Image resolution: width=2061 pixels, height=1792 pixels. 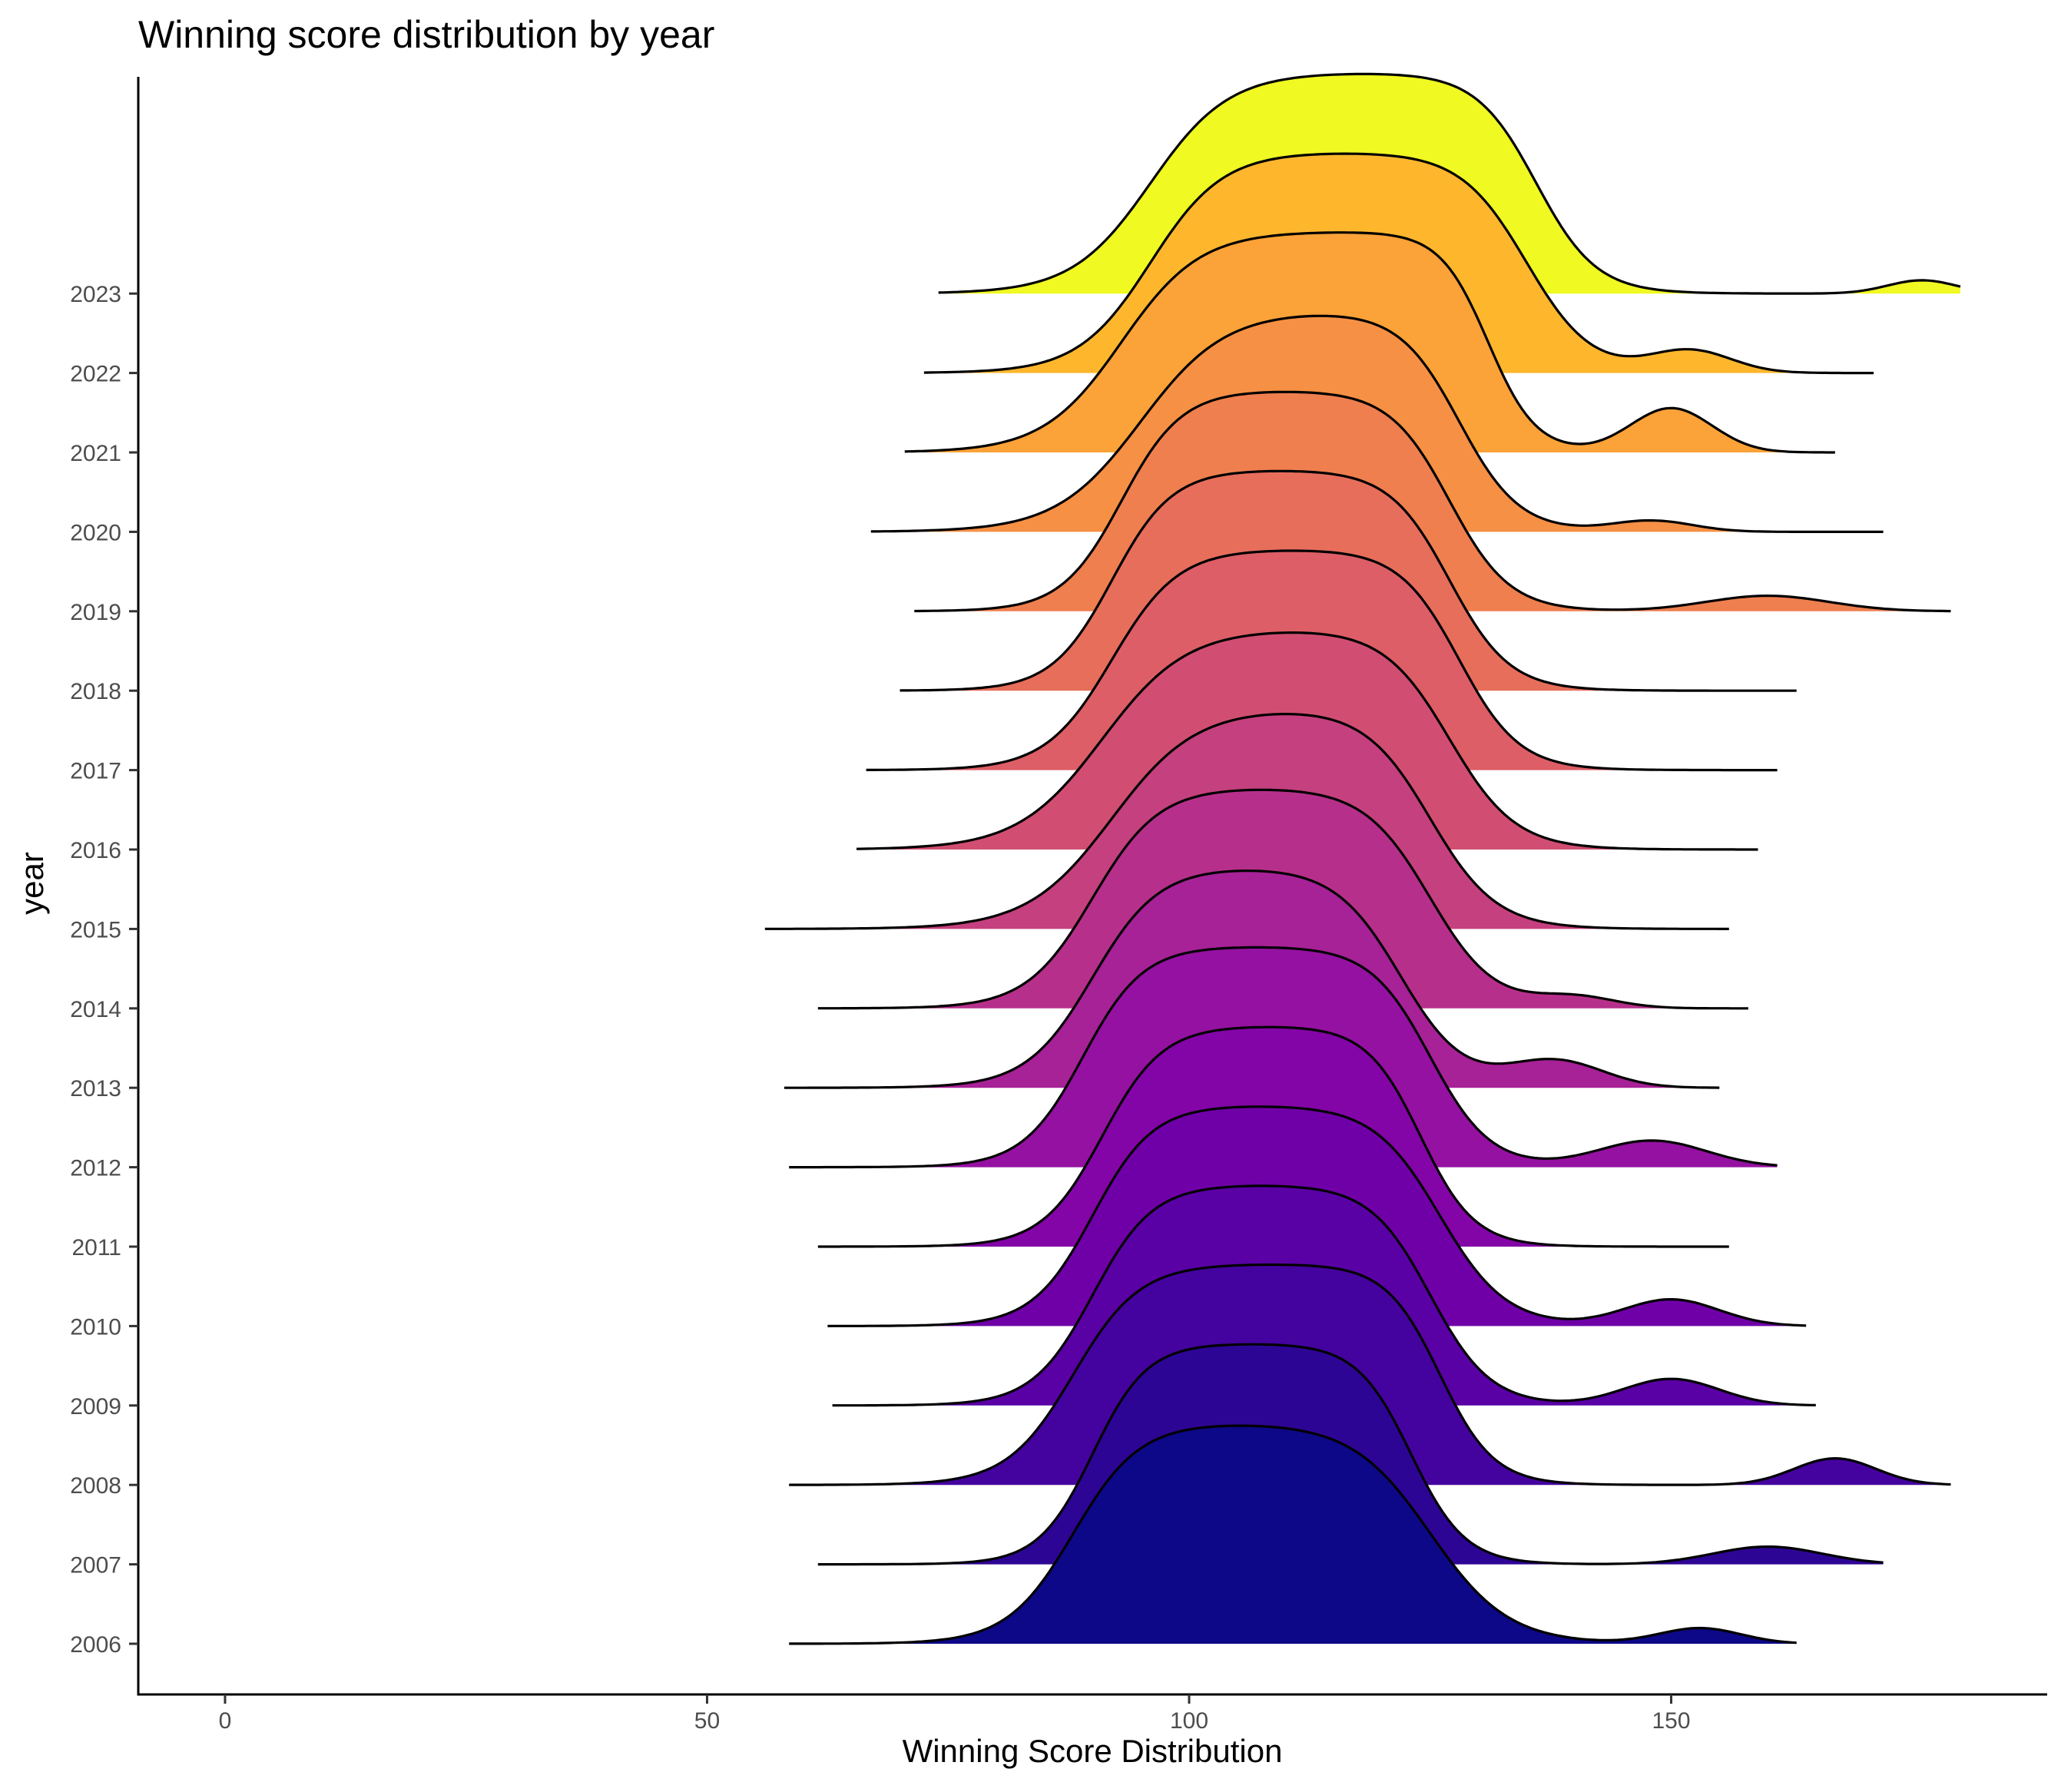 I want to click on y-tick-label-2015: 2015, so click(x=95, y=929).